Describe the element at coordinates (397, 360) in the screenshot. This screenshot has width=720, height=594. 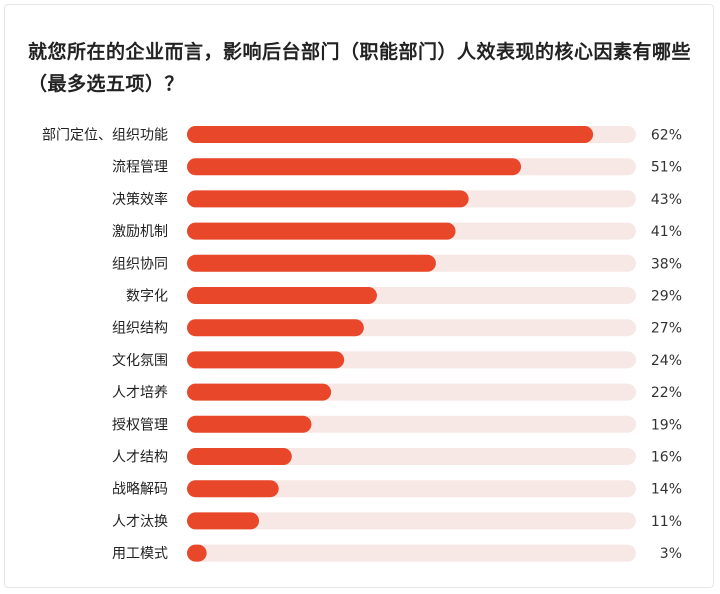
I see `bar-row: 文化氛围 24%` at that location.